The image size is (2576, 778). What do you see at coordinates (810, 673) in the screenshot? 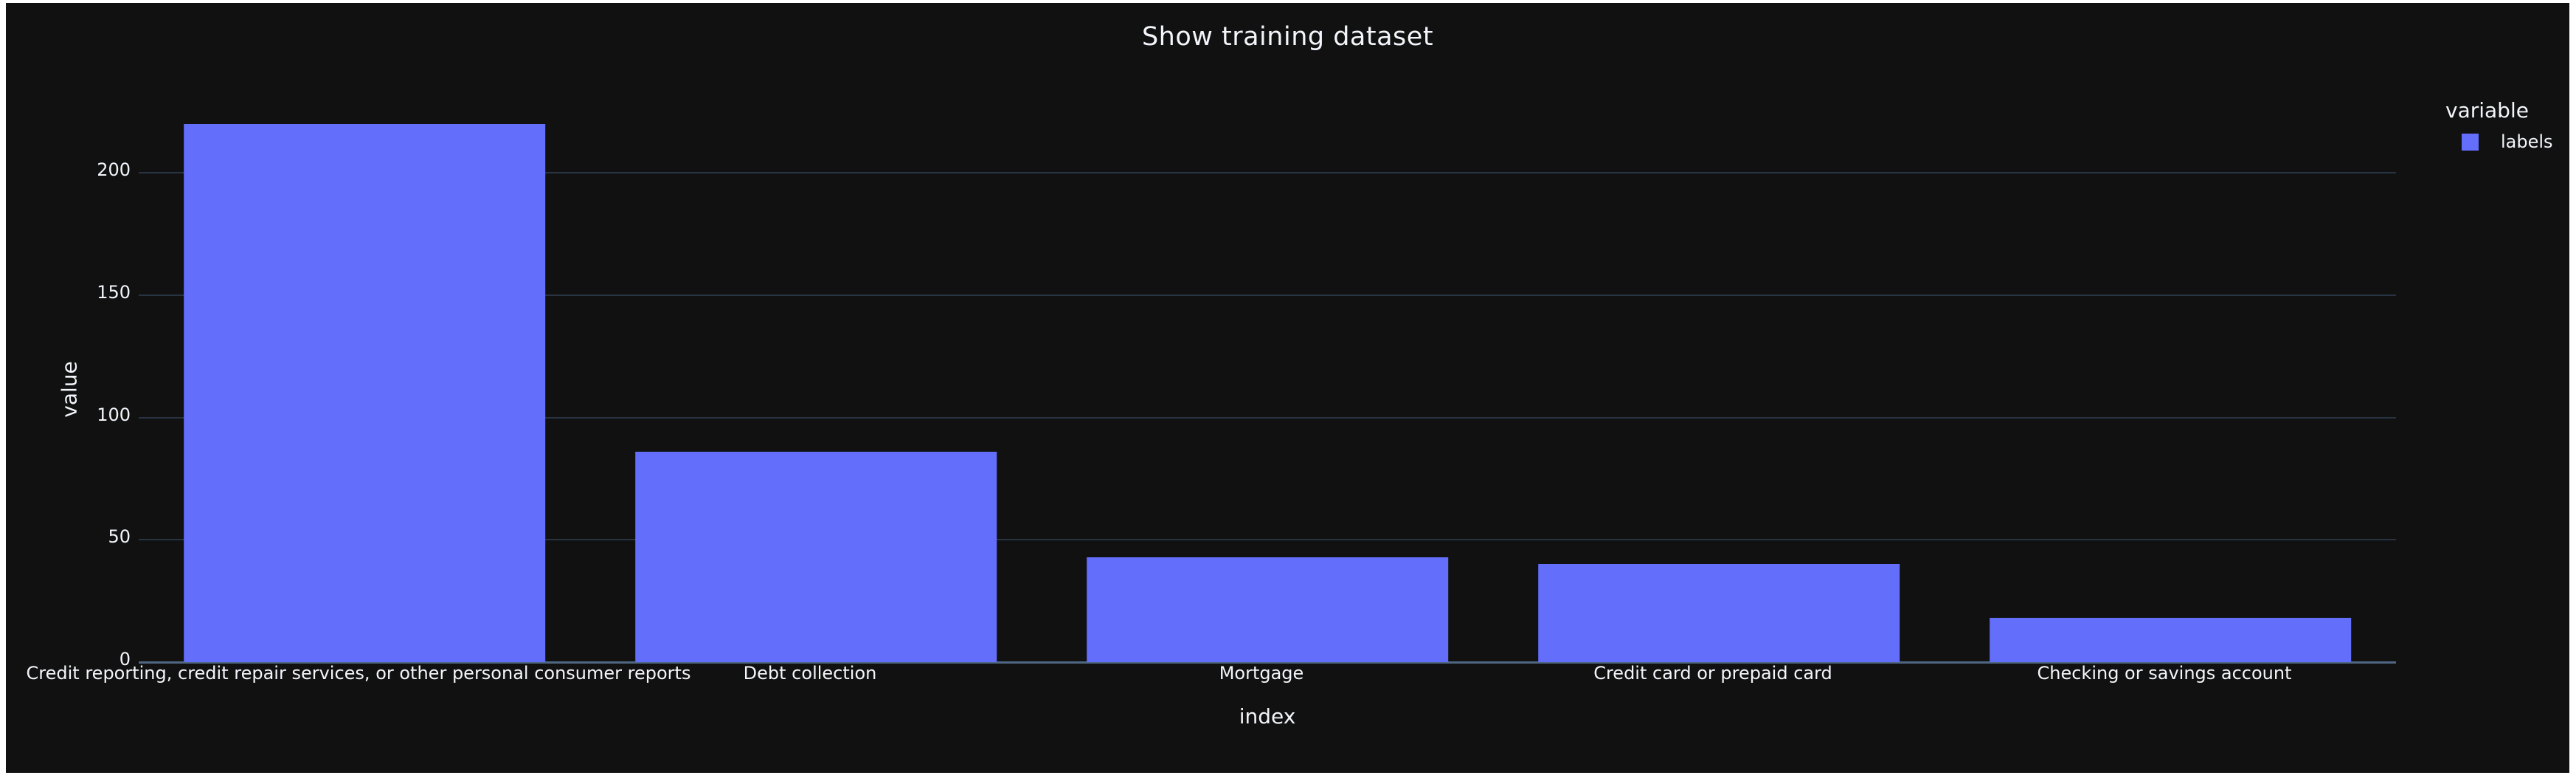
I see `x-tick-label: Debt collection` at bounding box center [810, 673].